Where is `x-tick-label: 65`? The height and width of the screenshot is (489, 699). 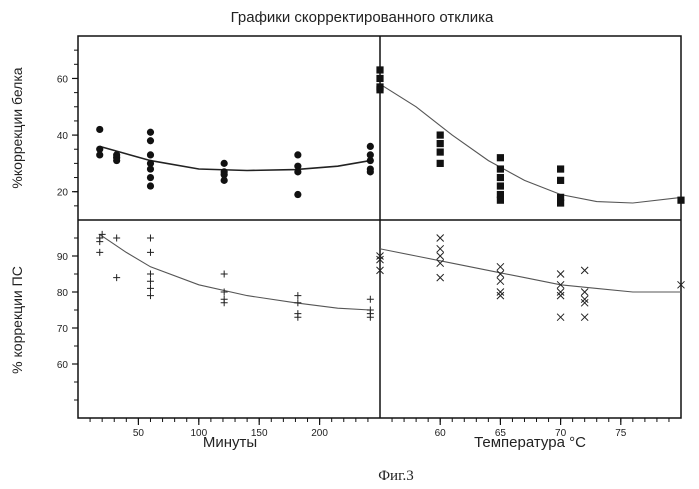
x-tick-label: 65 is located at coordinates (501, 433).